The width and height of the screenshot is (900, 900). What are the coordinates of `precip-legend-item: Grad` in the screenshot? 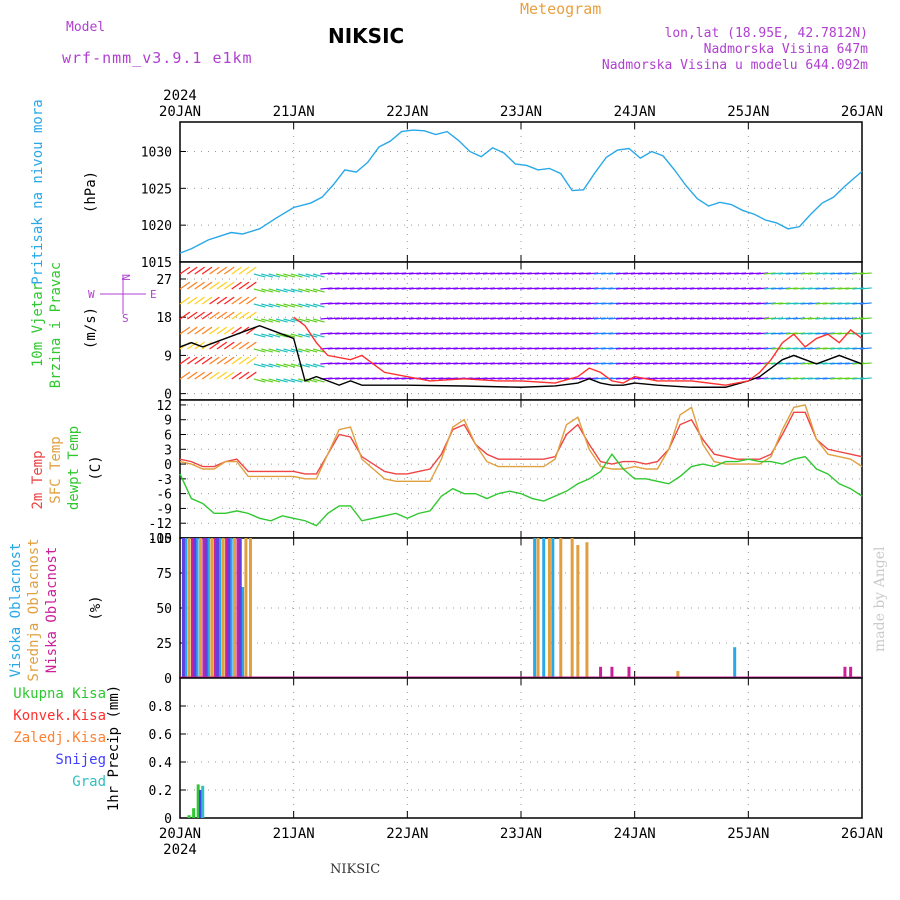 It's located at (89, 782).